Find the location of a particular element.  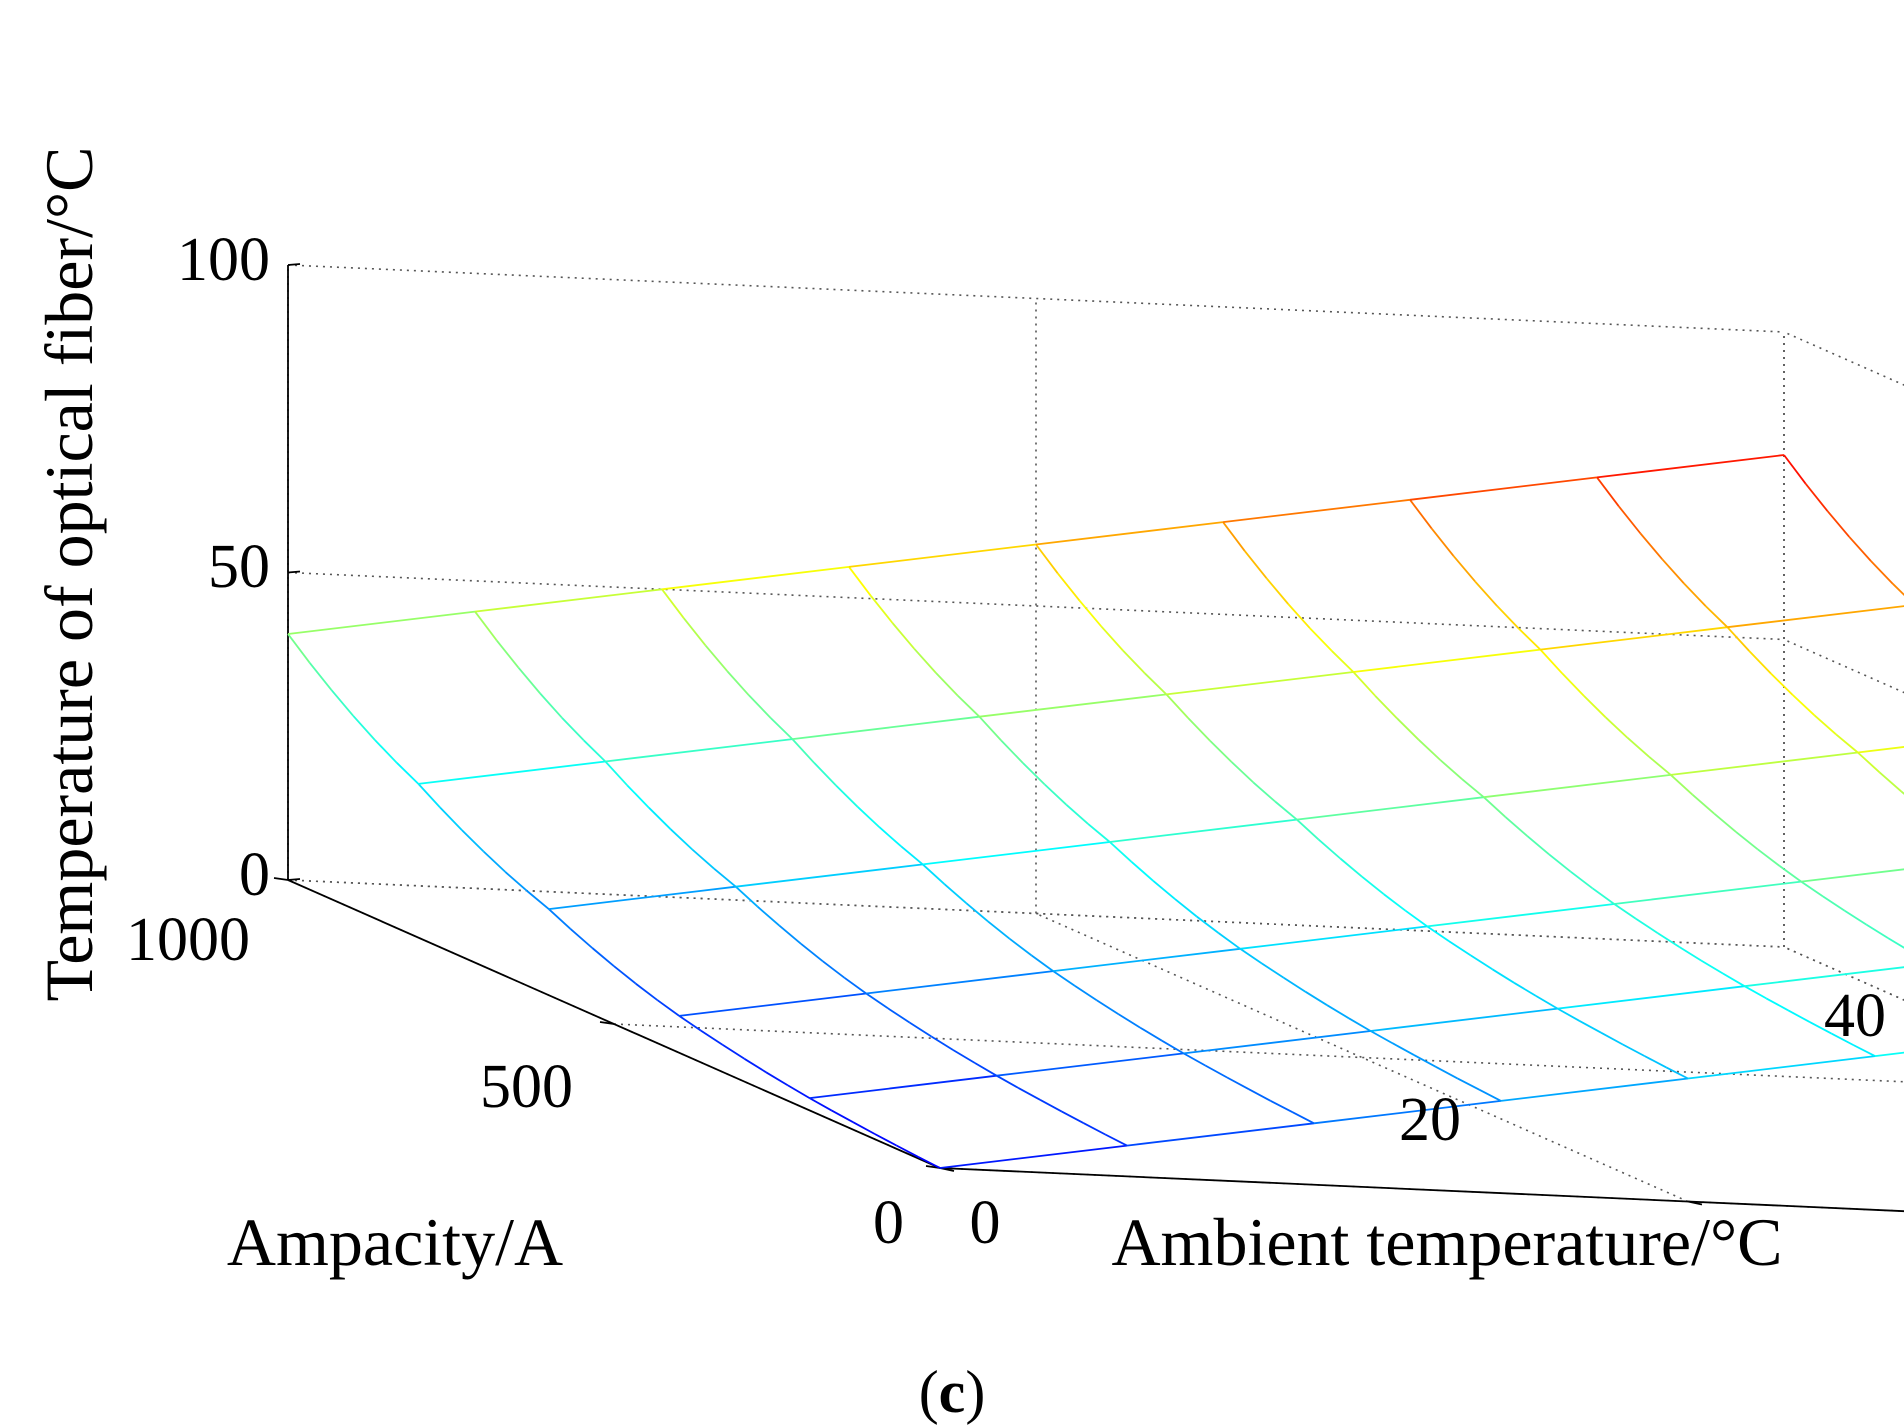

y-tick-label: 1000 is located at coordinates (188, 940).